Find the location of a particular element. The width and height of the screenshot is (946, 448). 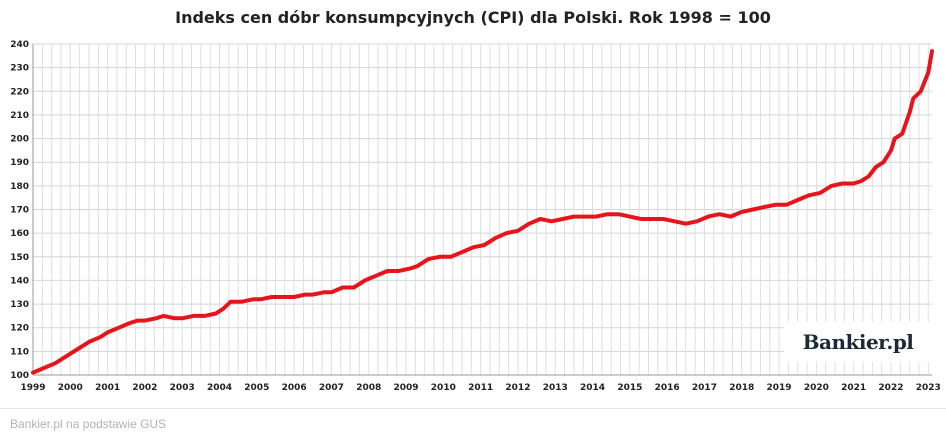

x-tick-label: 2016 is located at coordinates (667, 388).